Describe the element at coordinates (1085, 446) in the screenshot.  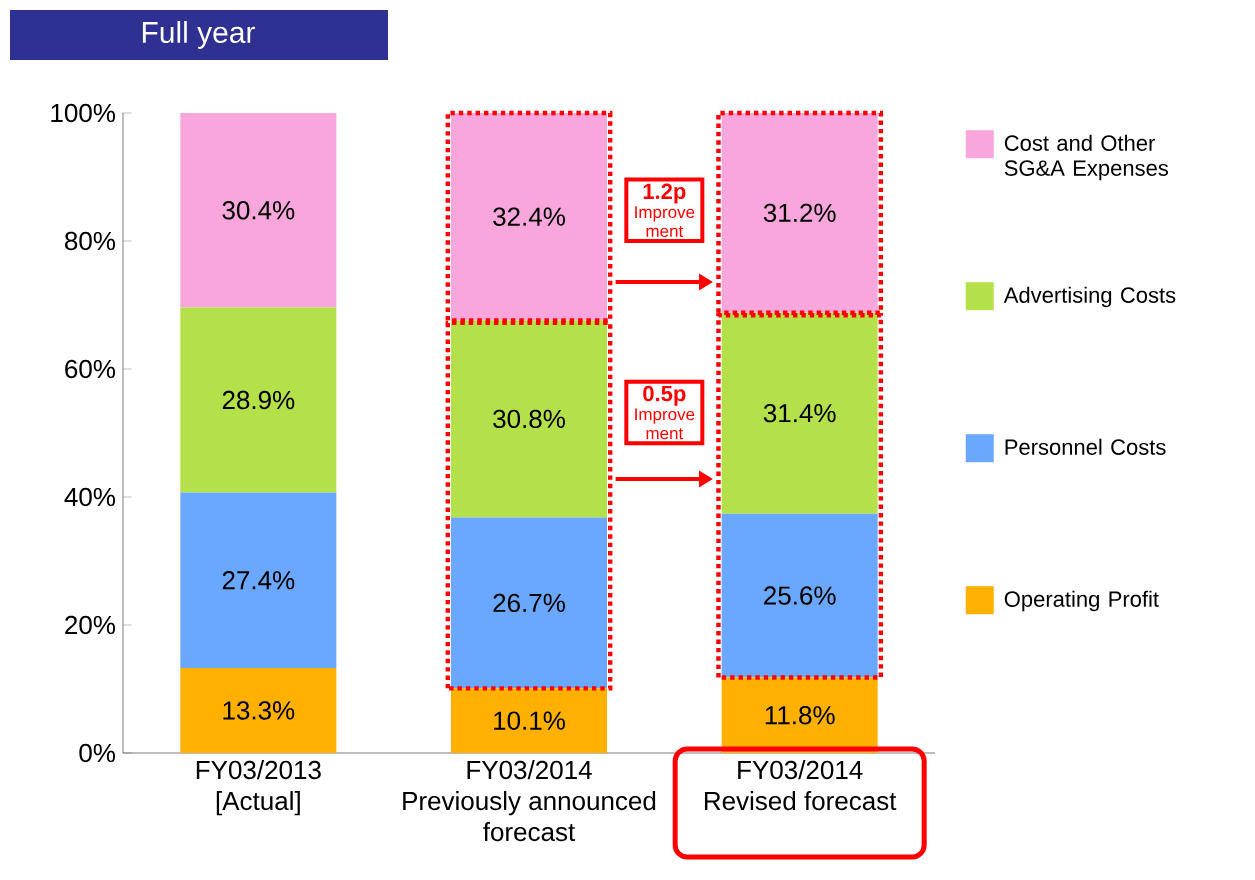
I see `legend-label: Personnel Costs` at that location.